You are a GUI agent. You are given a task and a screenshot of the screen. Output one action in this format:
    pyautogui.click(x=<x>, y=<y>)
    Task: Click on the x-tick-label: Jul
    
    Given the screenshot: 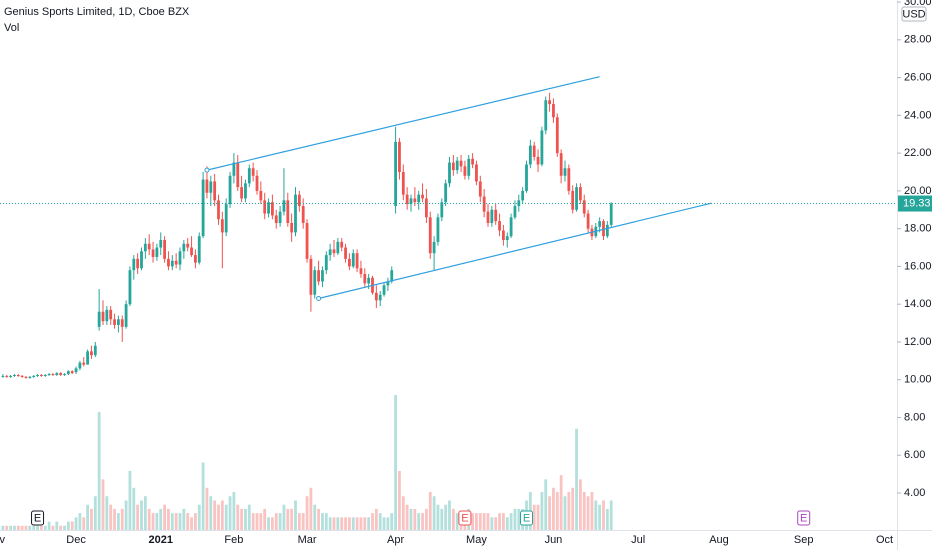 What is the action you would take?
    pyautogui.click(x=638, y=540)
    